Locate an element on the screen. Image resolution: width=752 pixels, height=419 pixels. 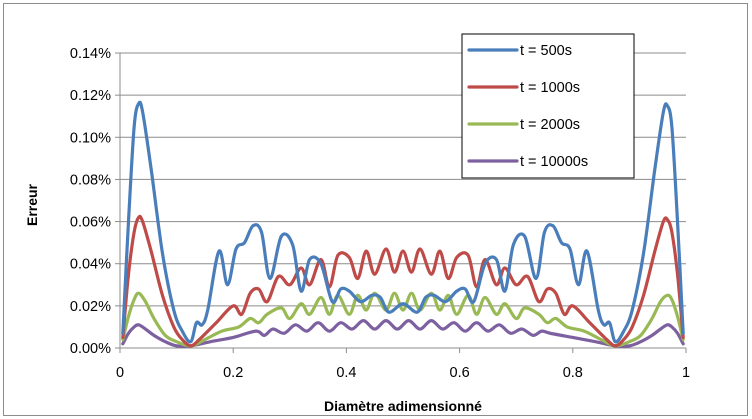
y-tick-label: 0.04% is located at coordinates (90, 265).